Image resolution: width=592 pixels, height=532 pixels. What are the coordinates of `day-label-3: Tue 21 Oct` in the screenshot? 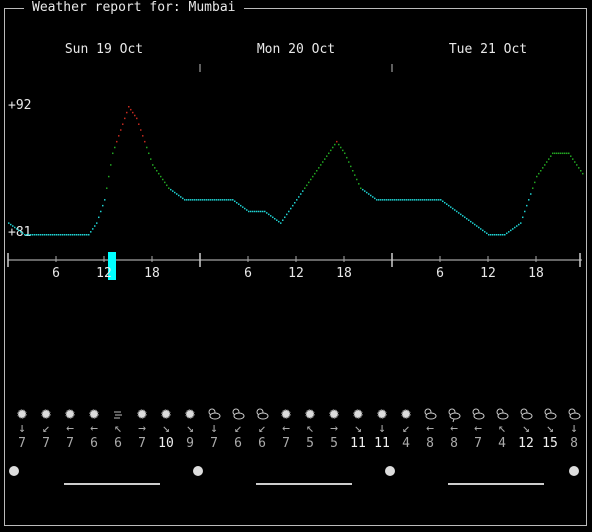 It's located at (488, 49).